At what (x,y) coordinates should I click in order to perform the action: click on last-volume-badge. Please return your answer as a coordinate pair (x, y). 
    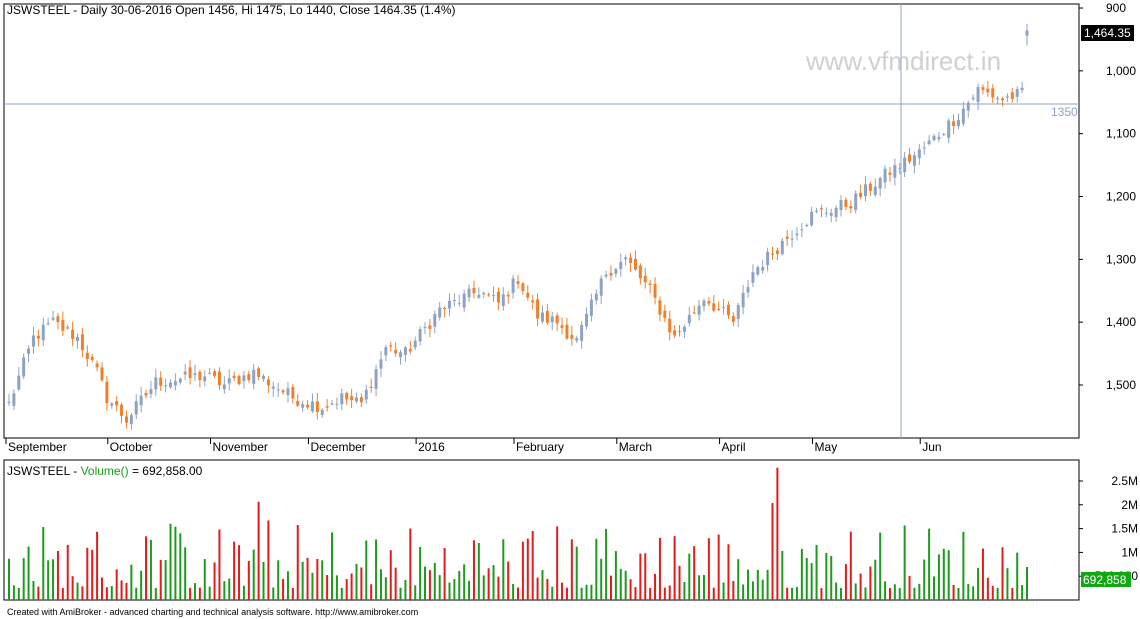
    Looking at the image, I should click on (1106, 579).